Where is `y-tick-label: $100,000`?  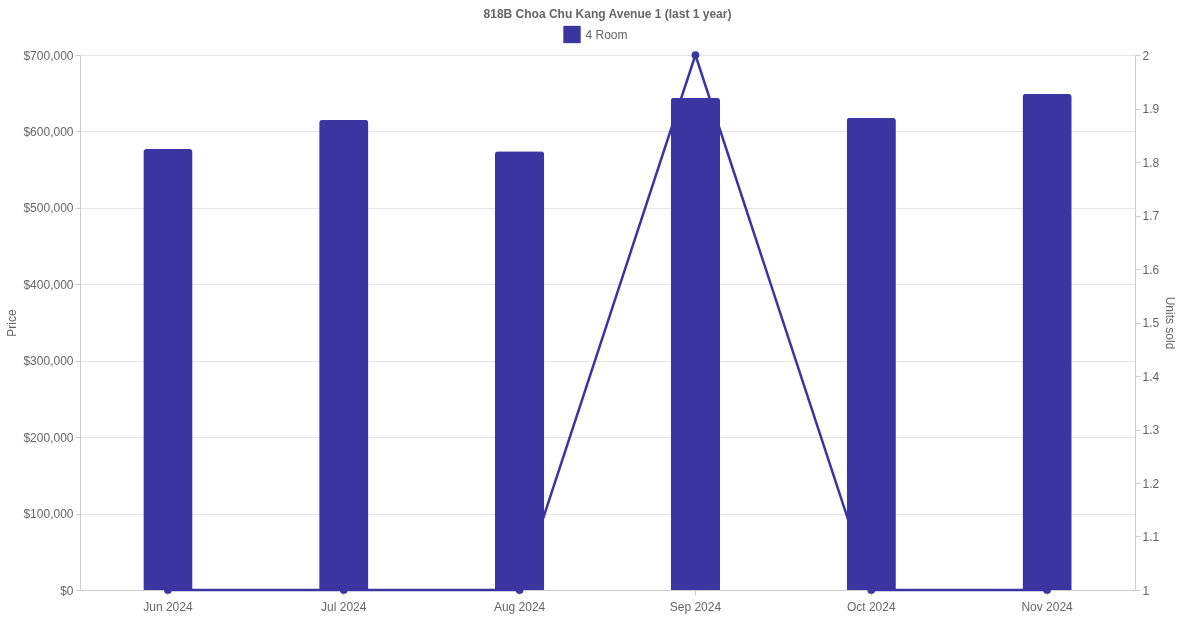 y-tick-label: $100,000 is located at coordinates (48, 514).